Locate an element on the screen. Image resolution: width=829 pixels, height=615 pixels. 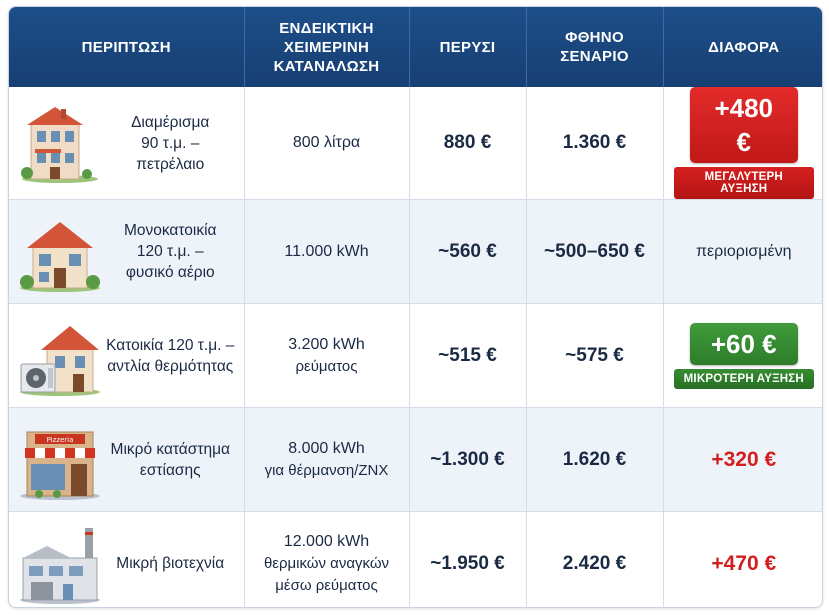
header-difference: ΔΙΑΦΟΡΑ is located at coordinates (742, 47).